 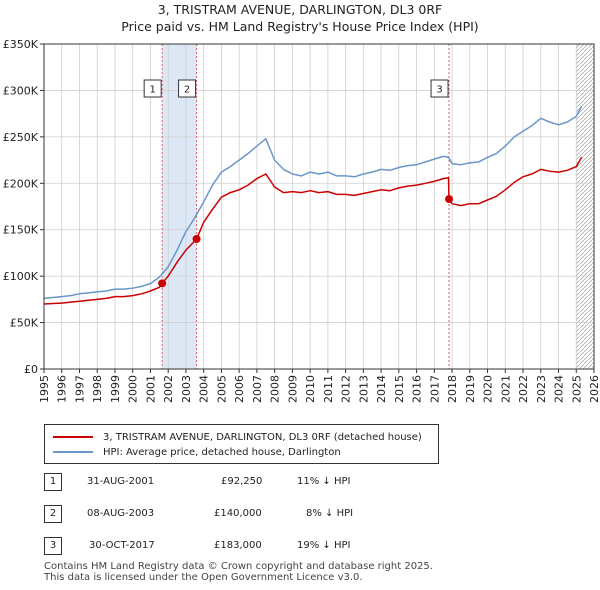 I want to click on x-tick-label: 2004, so click(x=204, y=389).